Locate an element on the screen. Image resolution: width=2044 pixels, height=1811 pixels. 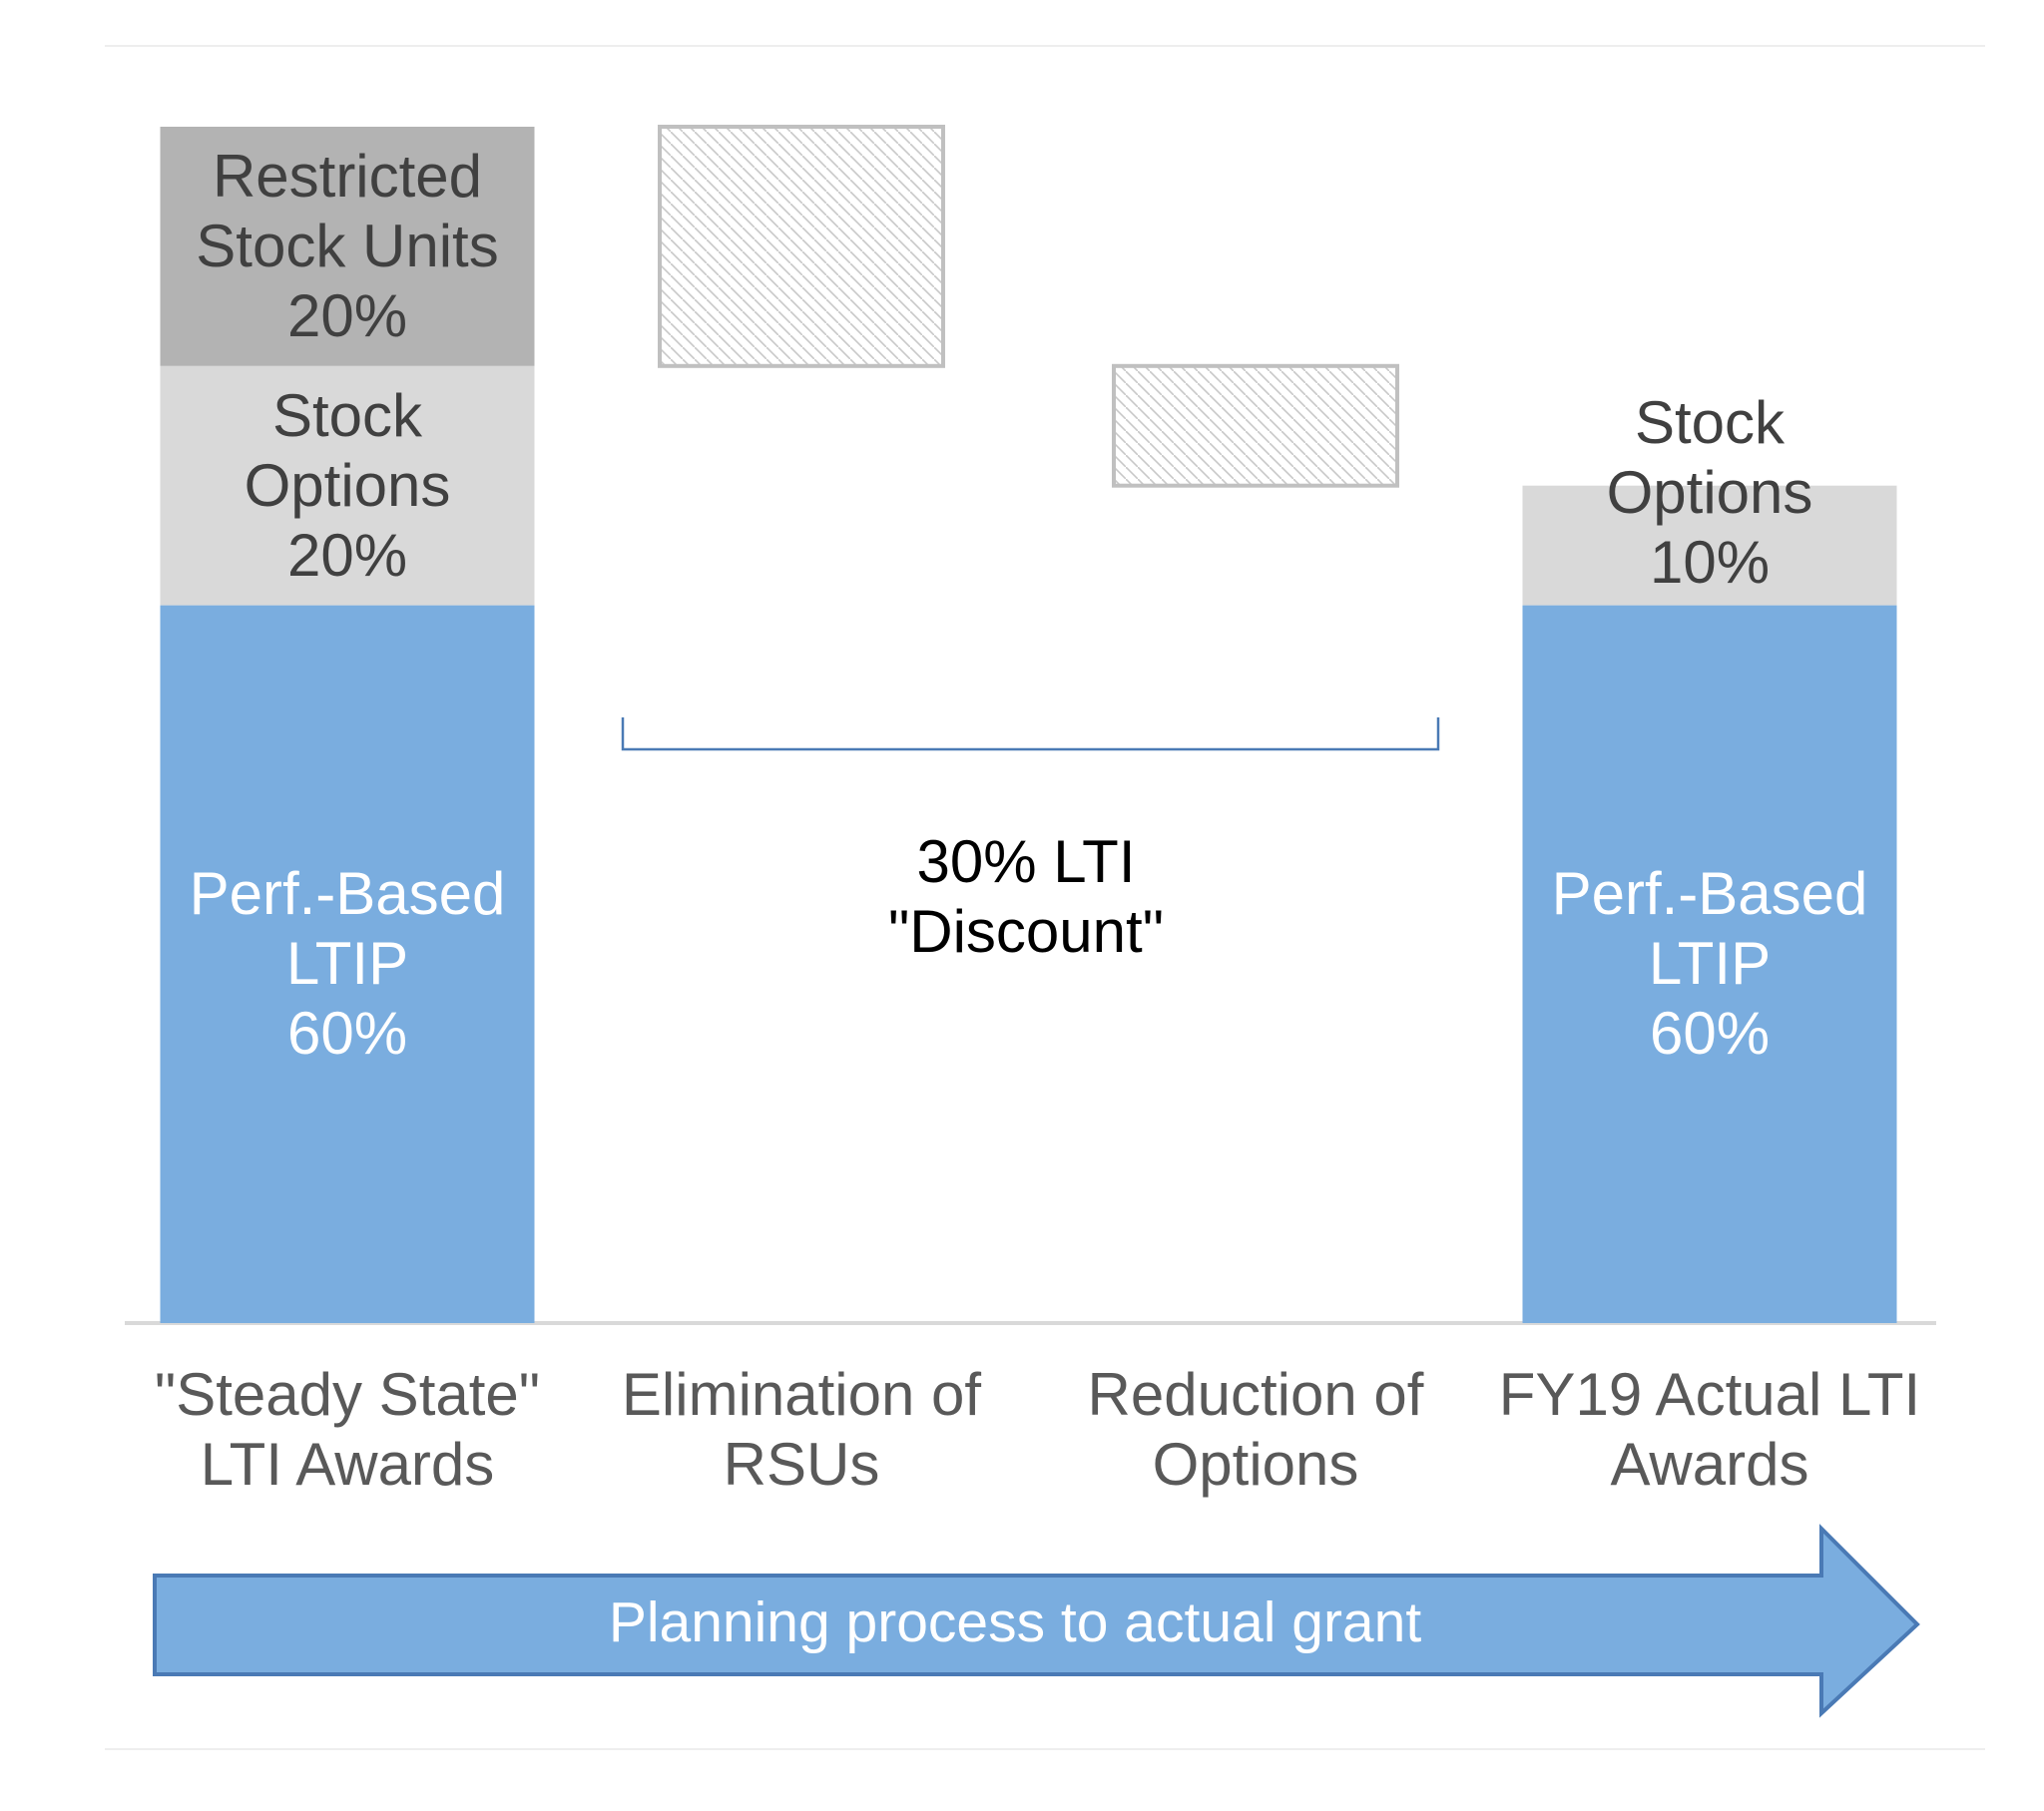
segment-label: Restricted Stock Units 20% is located at coordinates (347, 246).